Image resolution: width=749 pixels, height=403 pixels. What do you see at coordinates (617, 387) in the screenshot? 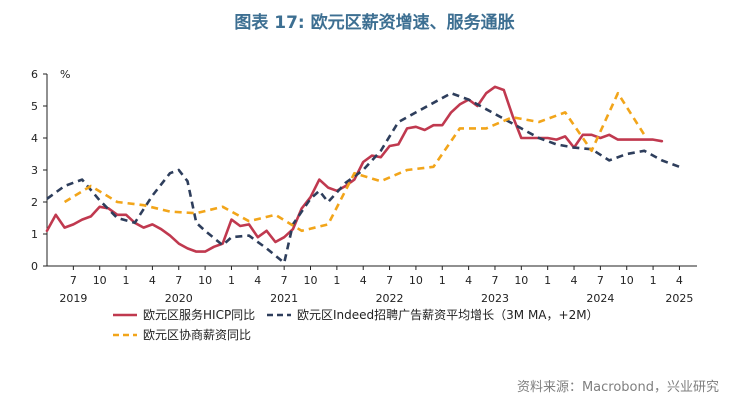
I see `source-note: 资料来源：Macrobond，兴业研究` at bounding box center [617, 387].